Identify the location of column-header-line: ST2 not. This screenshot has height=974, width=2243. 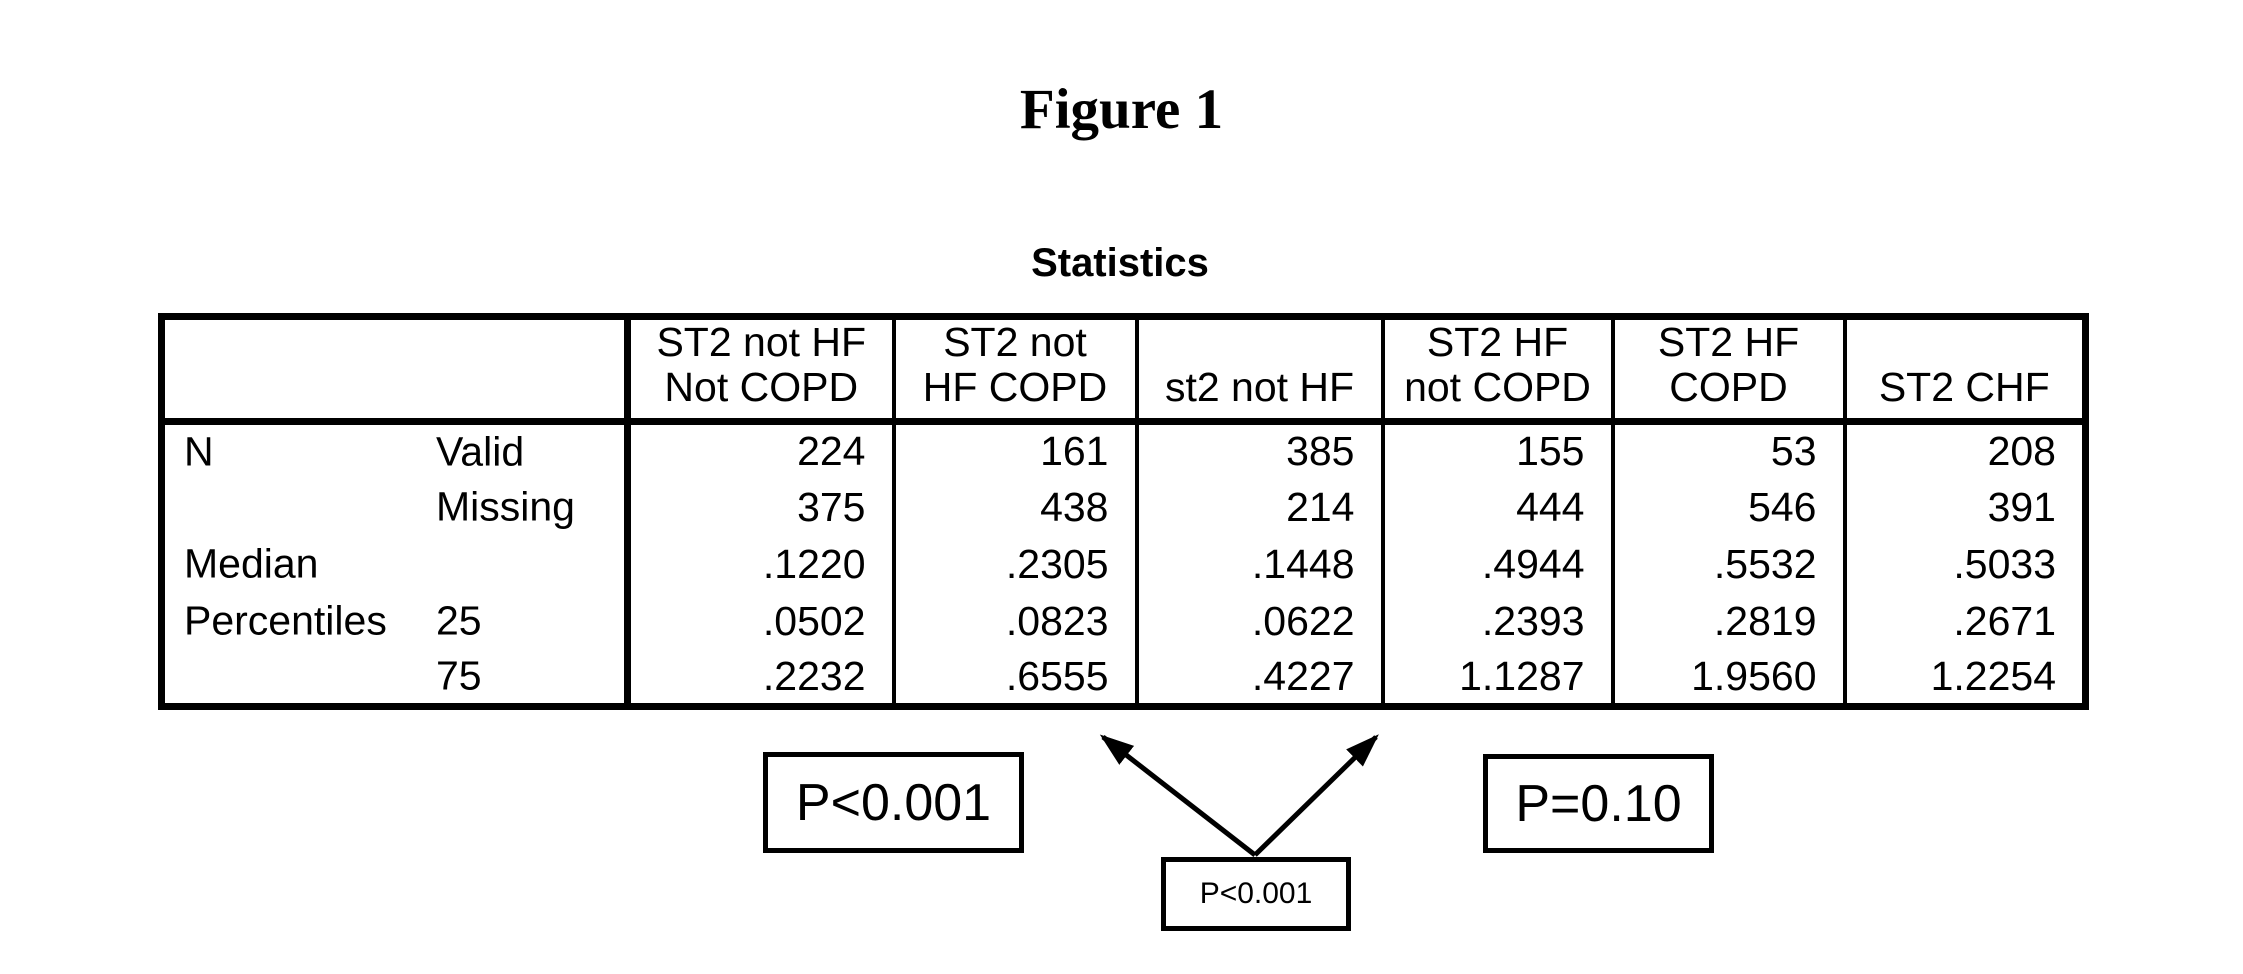
(1015, 342).